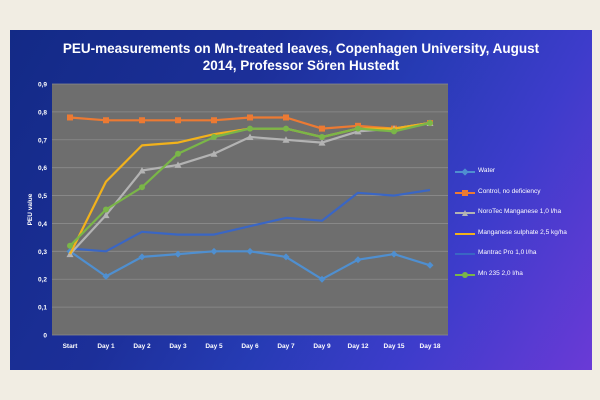 This screenshot has width=600, height=400. What do you see at coordinates (42, 85) in the screenshot?
I see `y-tick-label: 0,9` at bounding box center [42, 85].